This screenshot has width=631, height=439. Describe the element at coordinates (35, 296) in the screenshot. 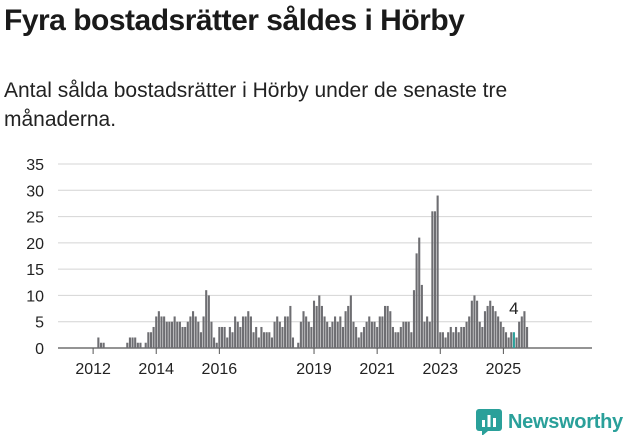

I see `y-tick-label: 10` at that location.